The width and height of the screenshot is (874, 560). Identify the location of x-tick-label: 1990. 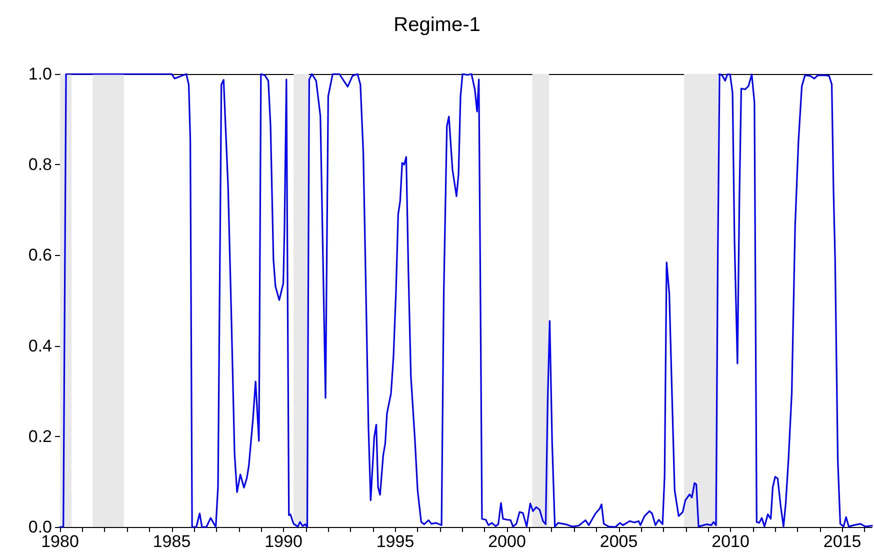
(283, 541).